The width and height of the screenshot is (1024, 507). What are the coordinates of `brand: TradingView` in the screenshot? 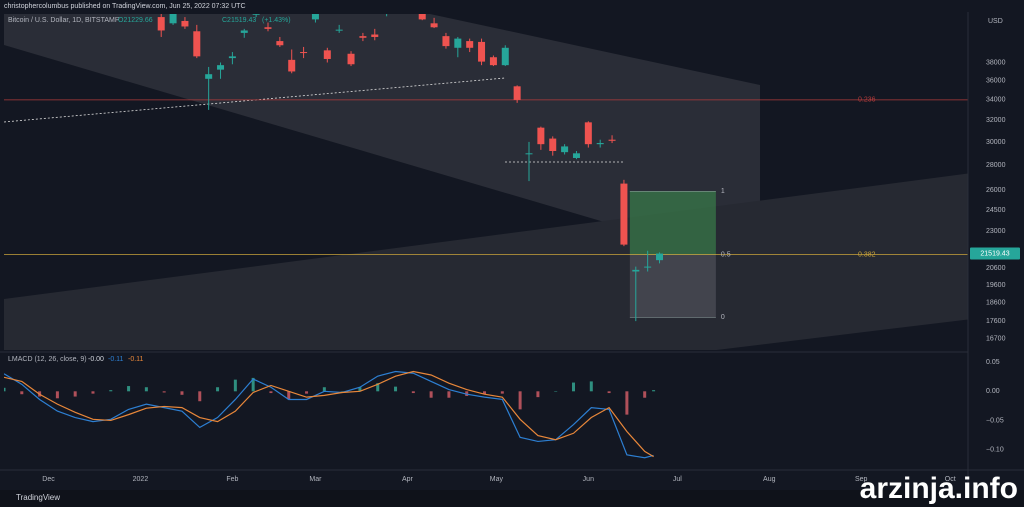 It's located at (38, 497).